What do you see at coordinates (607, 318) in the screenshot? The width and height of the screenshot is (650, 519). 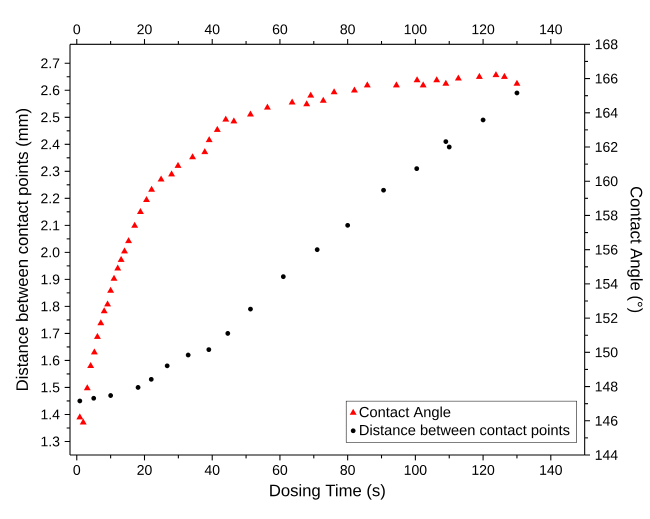 I see `y2-tick-label: 152` at bounding box center [607, 318].